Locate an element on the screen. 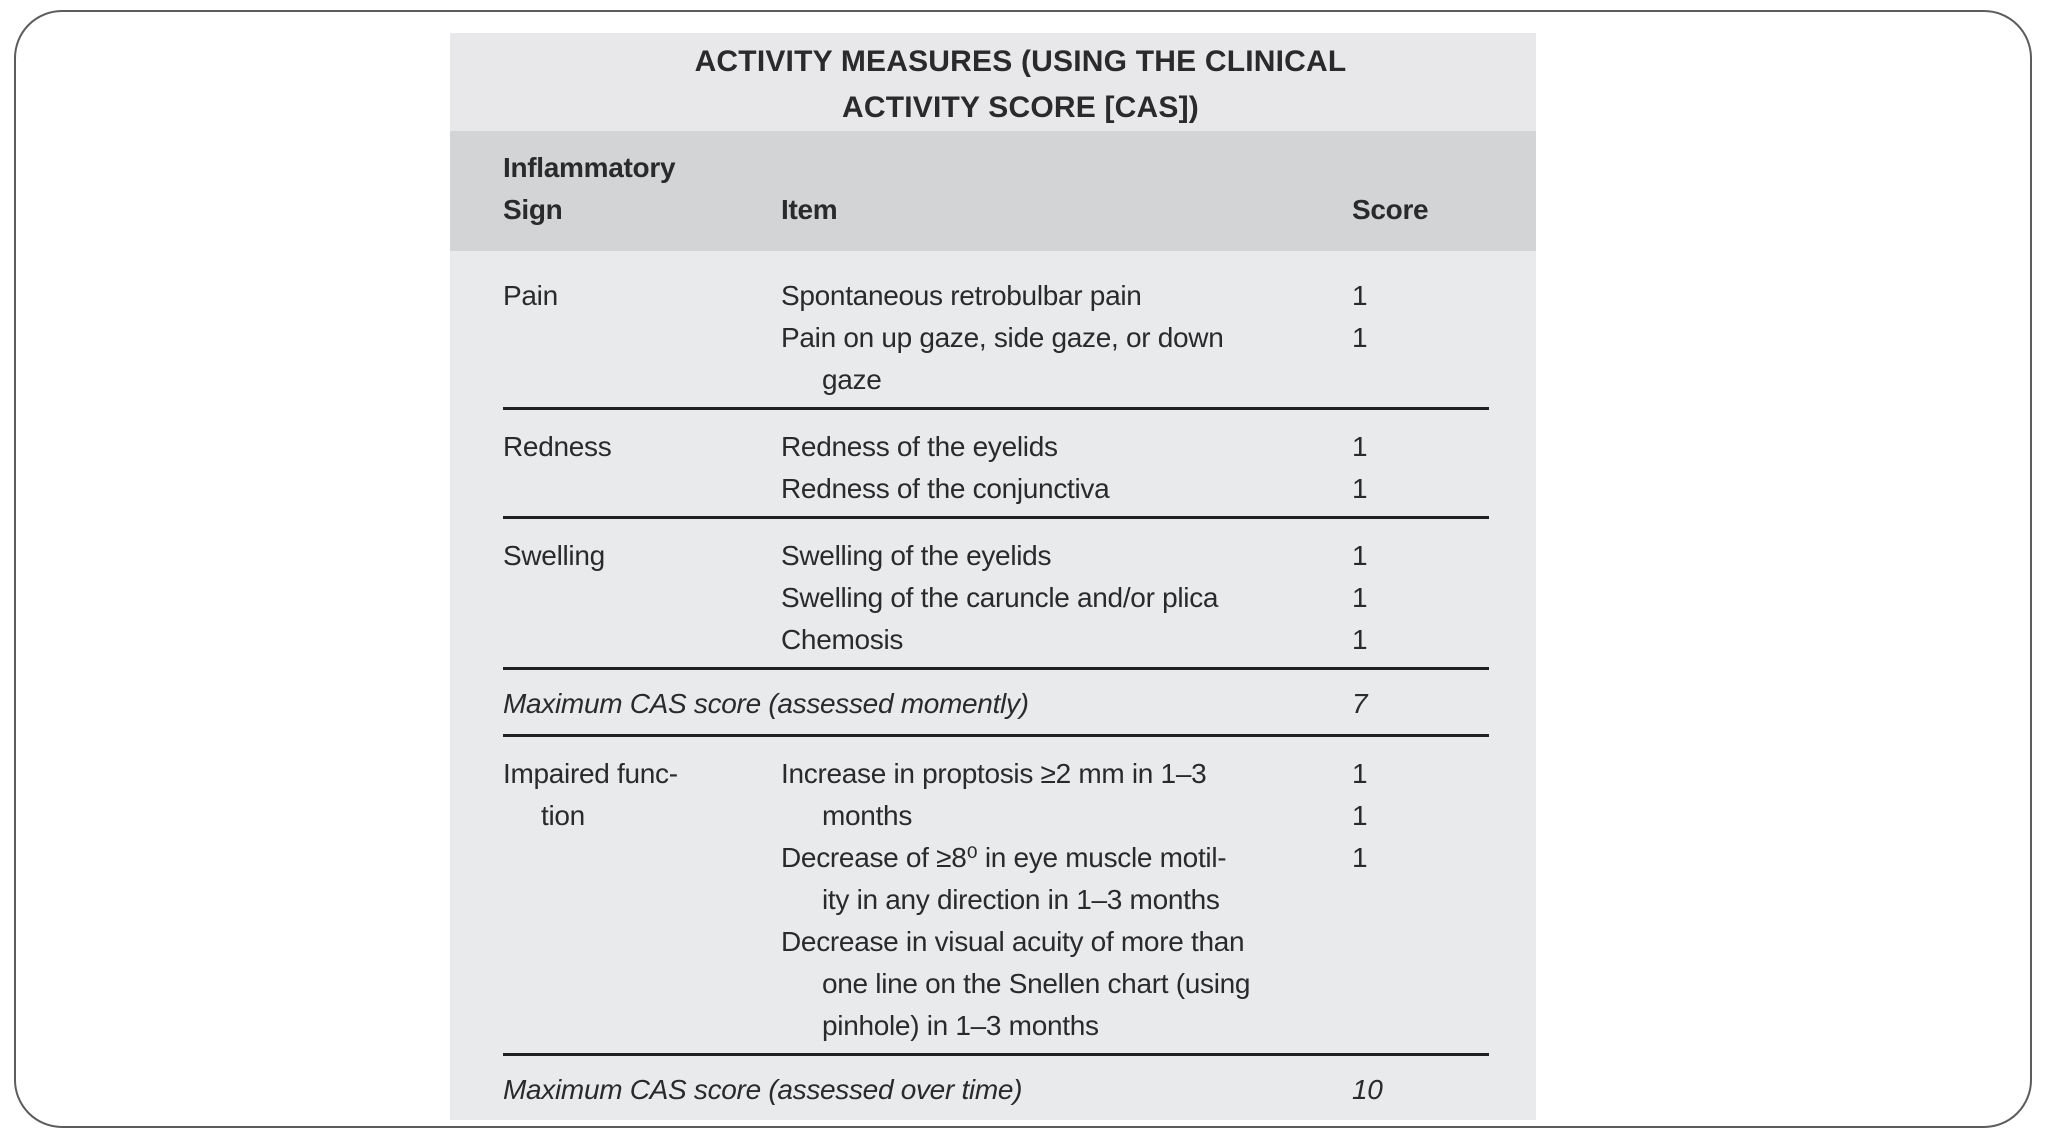  item-cell: Chemosis is located at coordinates (842, 639).